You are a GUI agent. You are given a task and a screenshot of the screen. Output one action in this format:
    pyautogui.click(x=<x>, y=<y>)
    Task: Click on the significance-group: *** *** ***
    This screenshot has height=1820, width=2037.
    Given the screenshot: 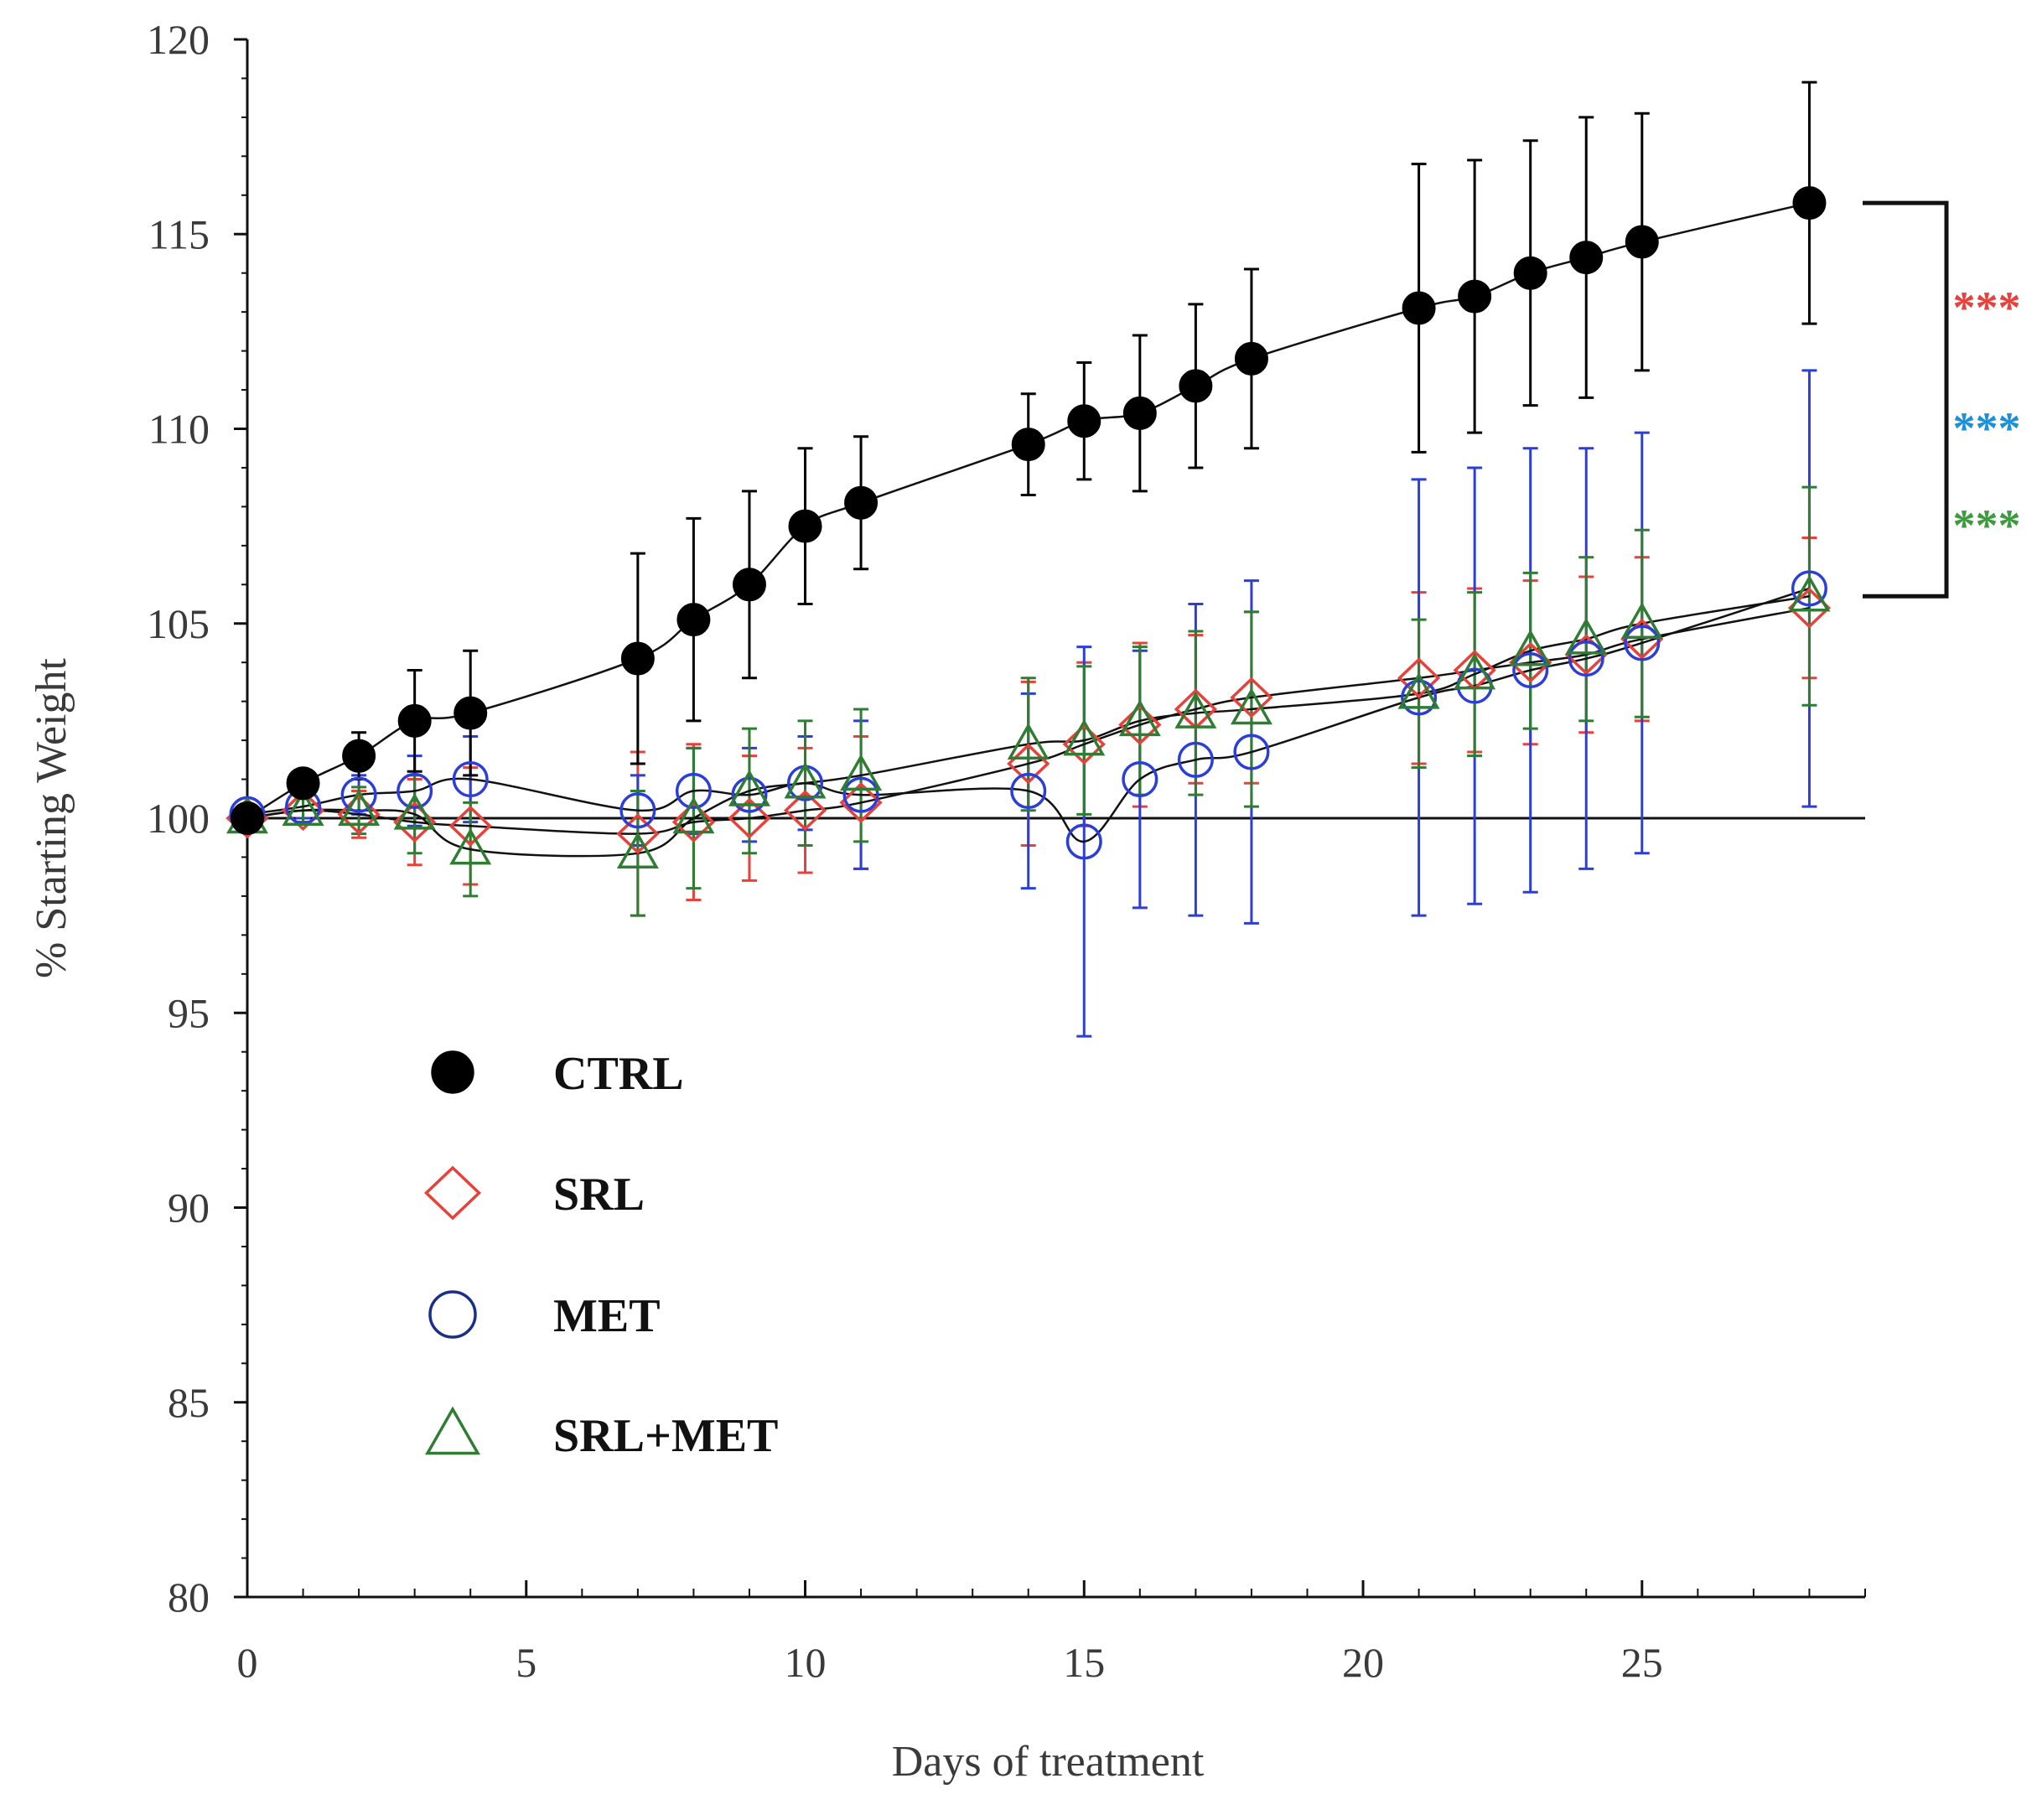 What is the action you would take?
    pyautogui.click(x=1942, y=399)
    